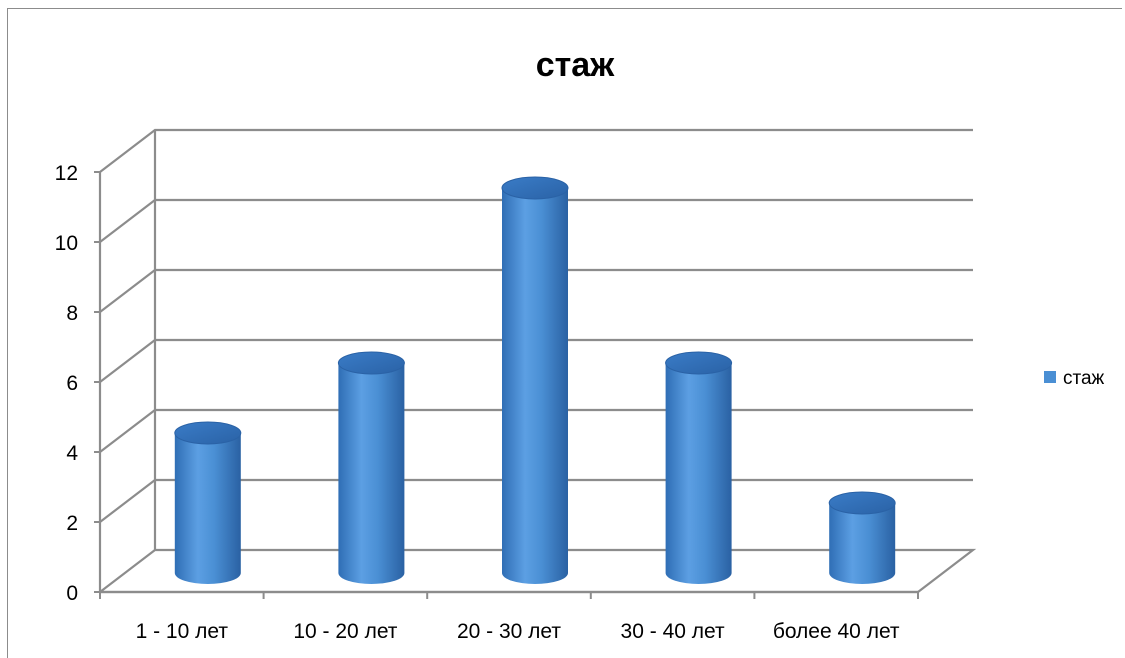  I want to click on y-tick-label: 10, so click(66, 243).